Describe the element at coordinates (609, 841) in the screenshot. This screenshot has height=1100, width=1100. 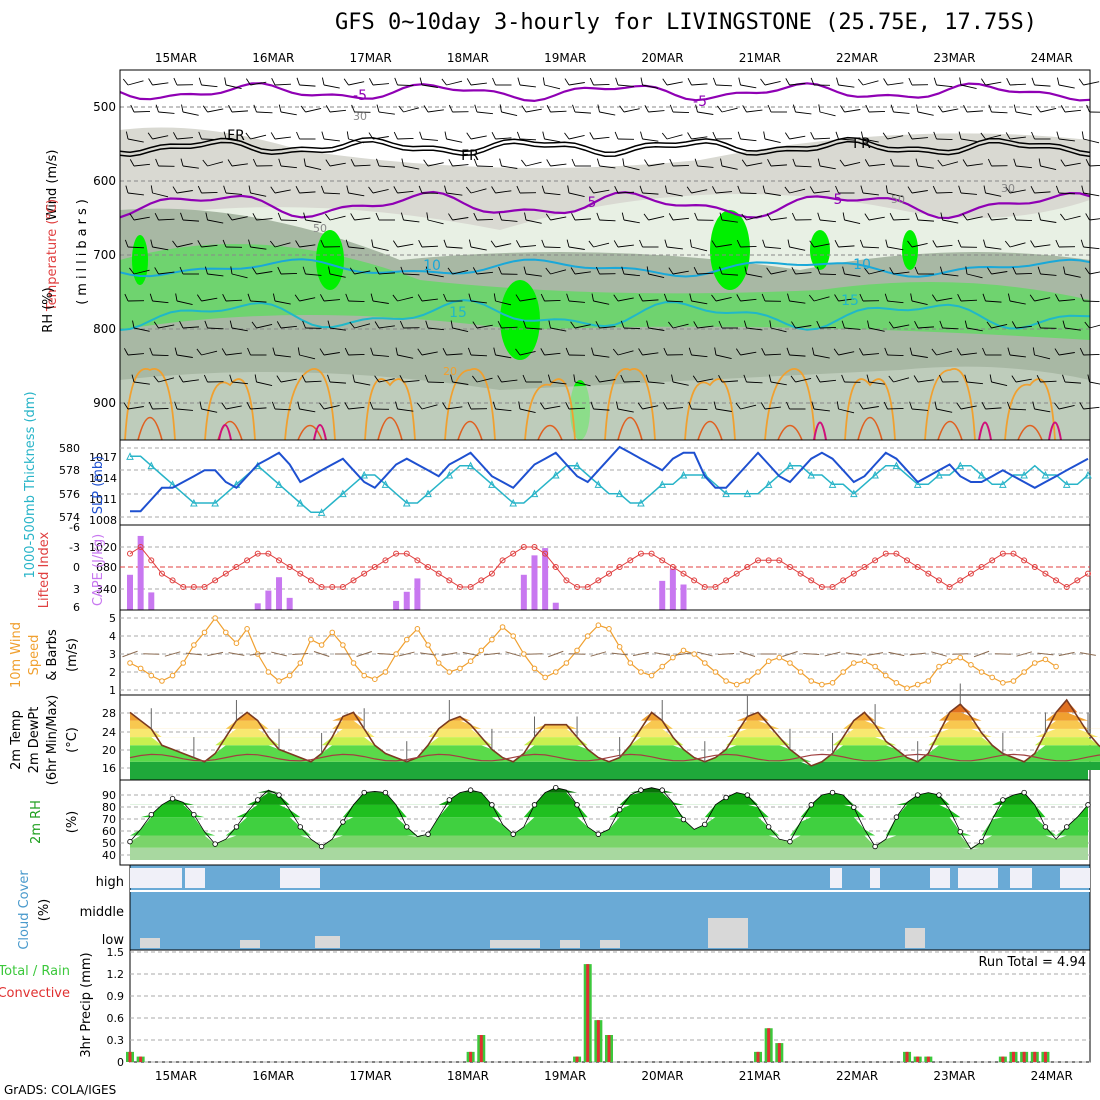
I see `rh-band` at that location.